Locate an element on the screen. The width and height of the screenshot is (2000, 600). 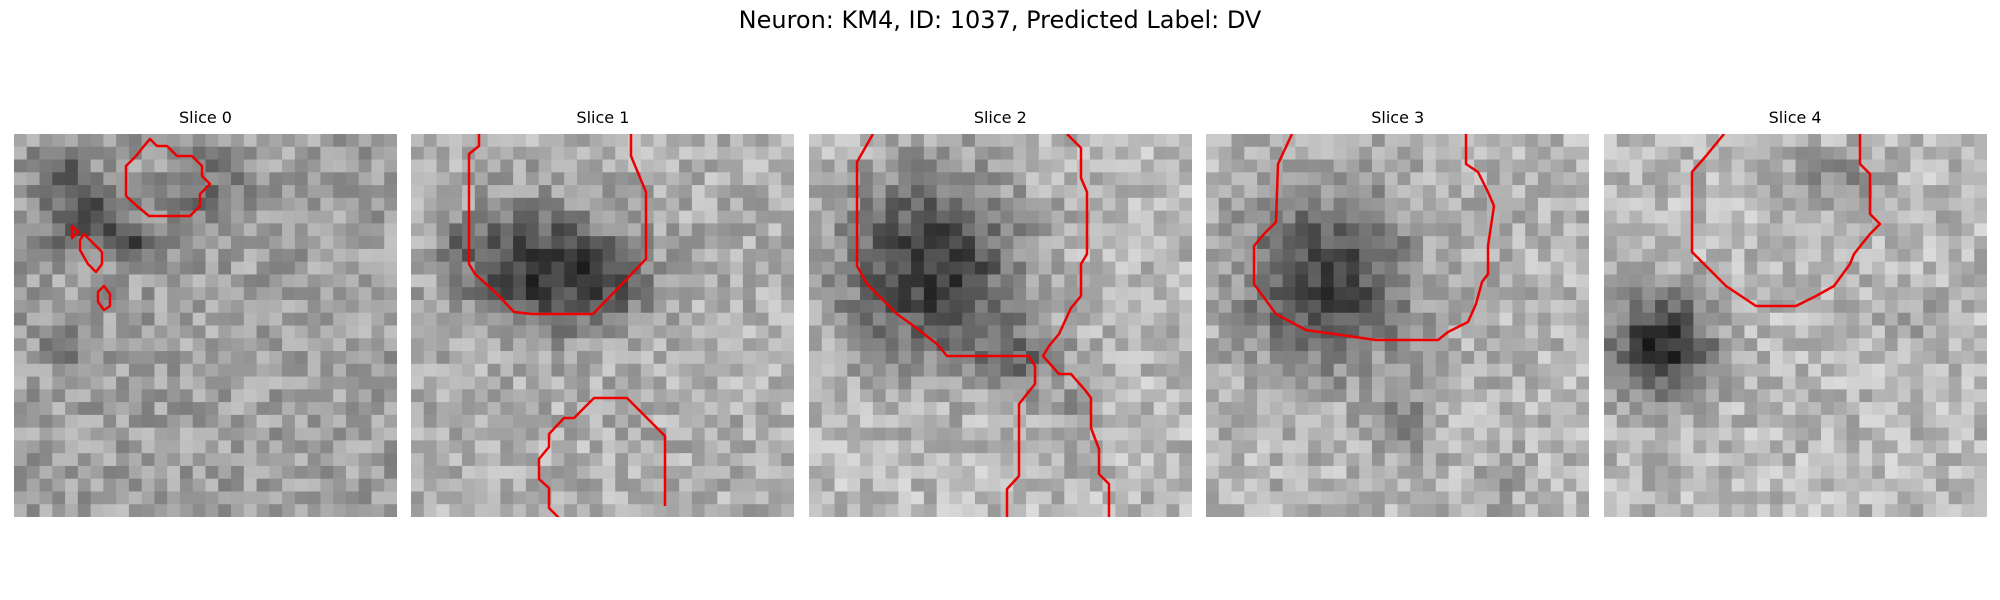
slice-panel-3: Slice 3 is located at coordinates (1398, 318).